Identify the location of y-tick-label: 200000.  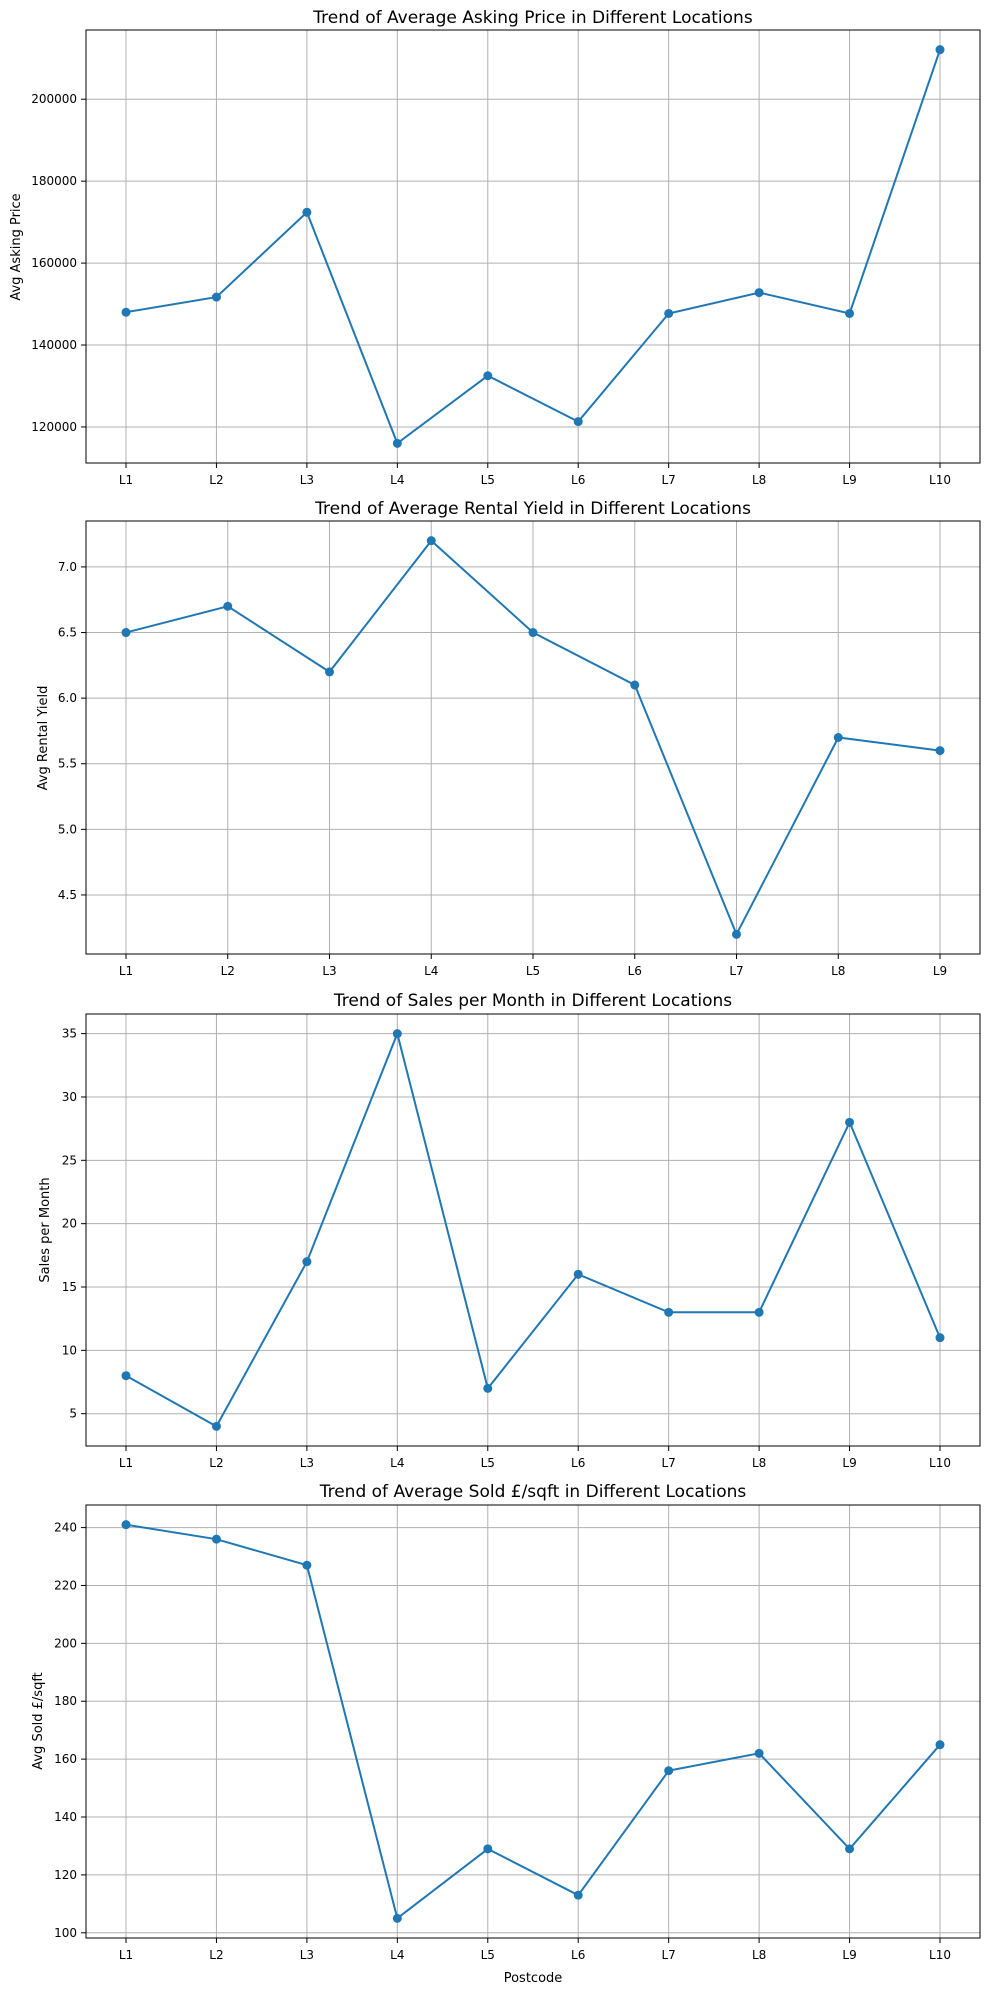
(54, 99).